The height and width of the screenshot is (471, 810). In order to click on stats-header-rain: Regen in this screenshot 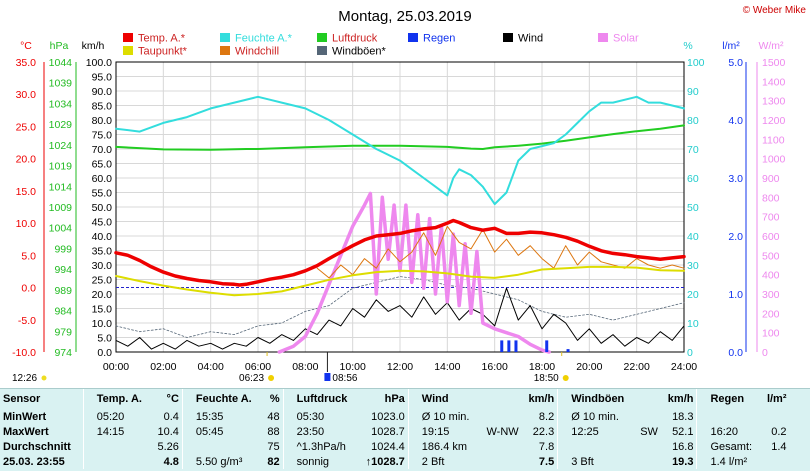, I will do `click(727, 399)`.